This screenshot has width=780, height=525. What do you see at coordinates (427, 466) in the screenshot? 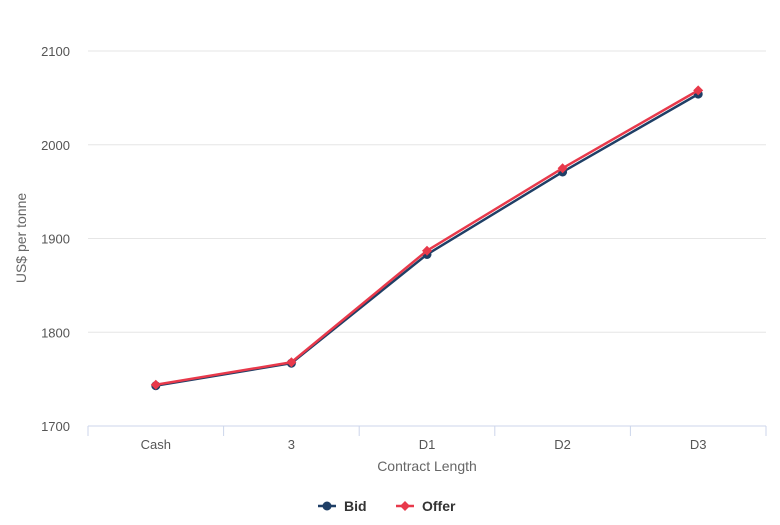
I see `x-axis-title: Contract Length` at bounding box center [427, 466].